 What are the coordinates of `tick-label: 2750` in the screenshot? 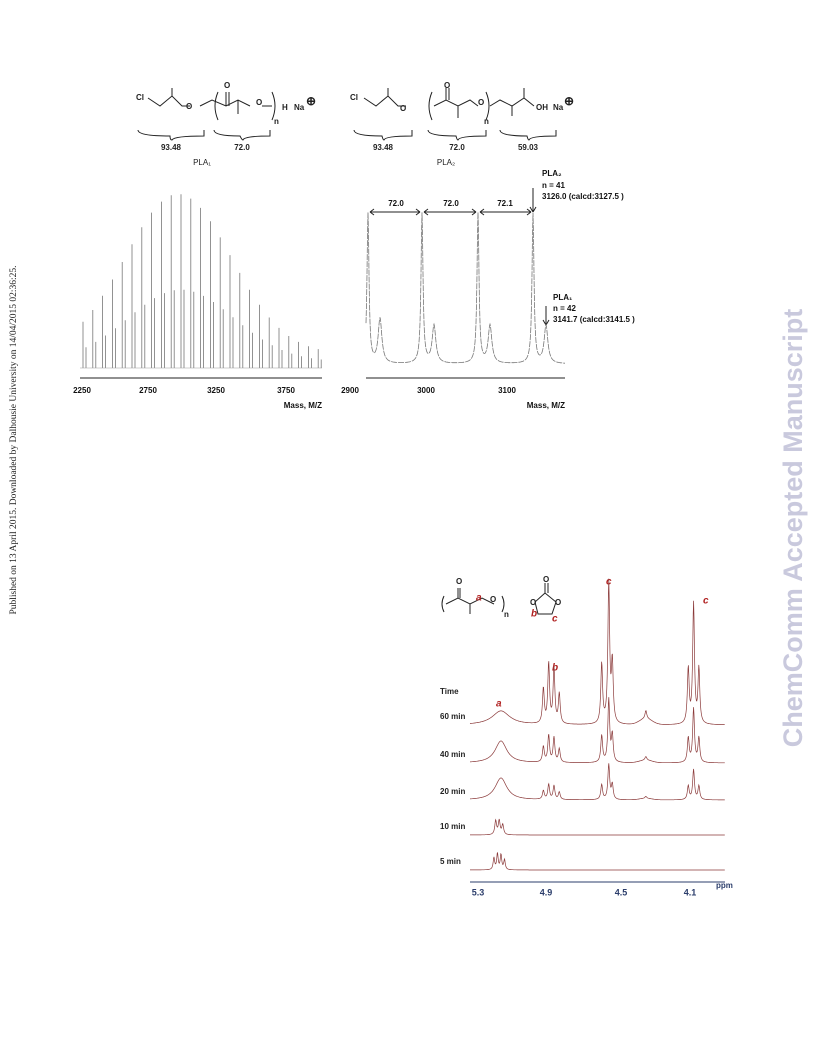 It's located at (148, 390).